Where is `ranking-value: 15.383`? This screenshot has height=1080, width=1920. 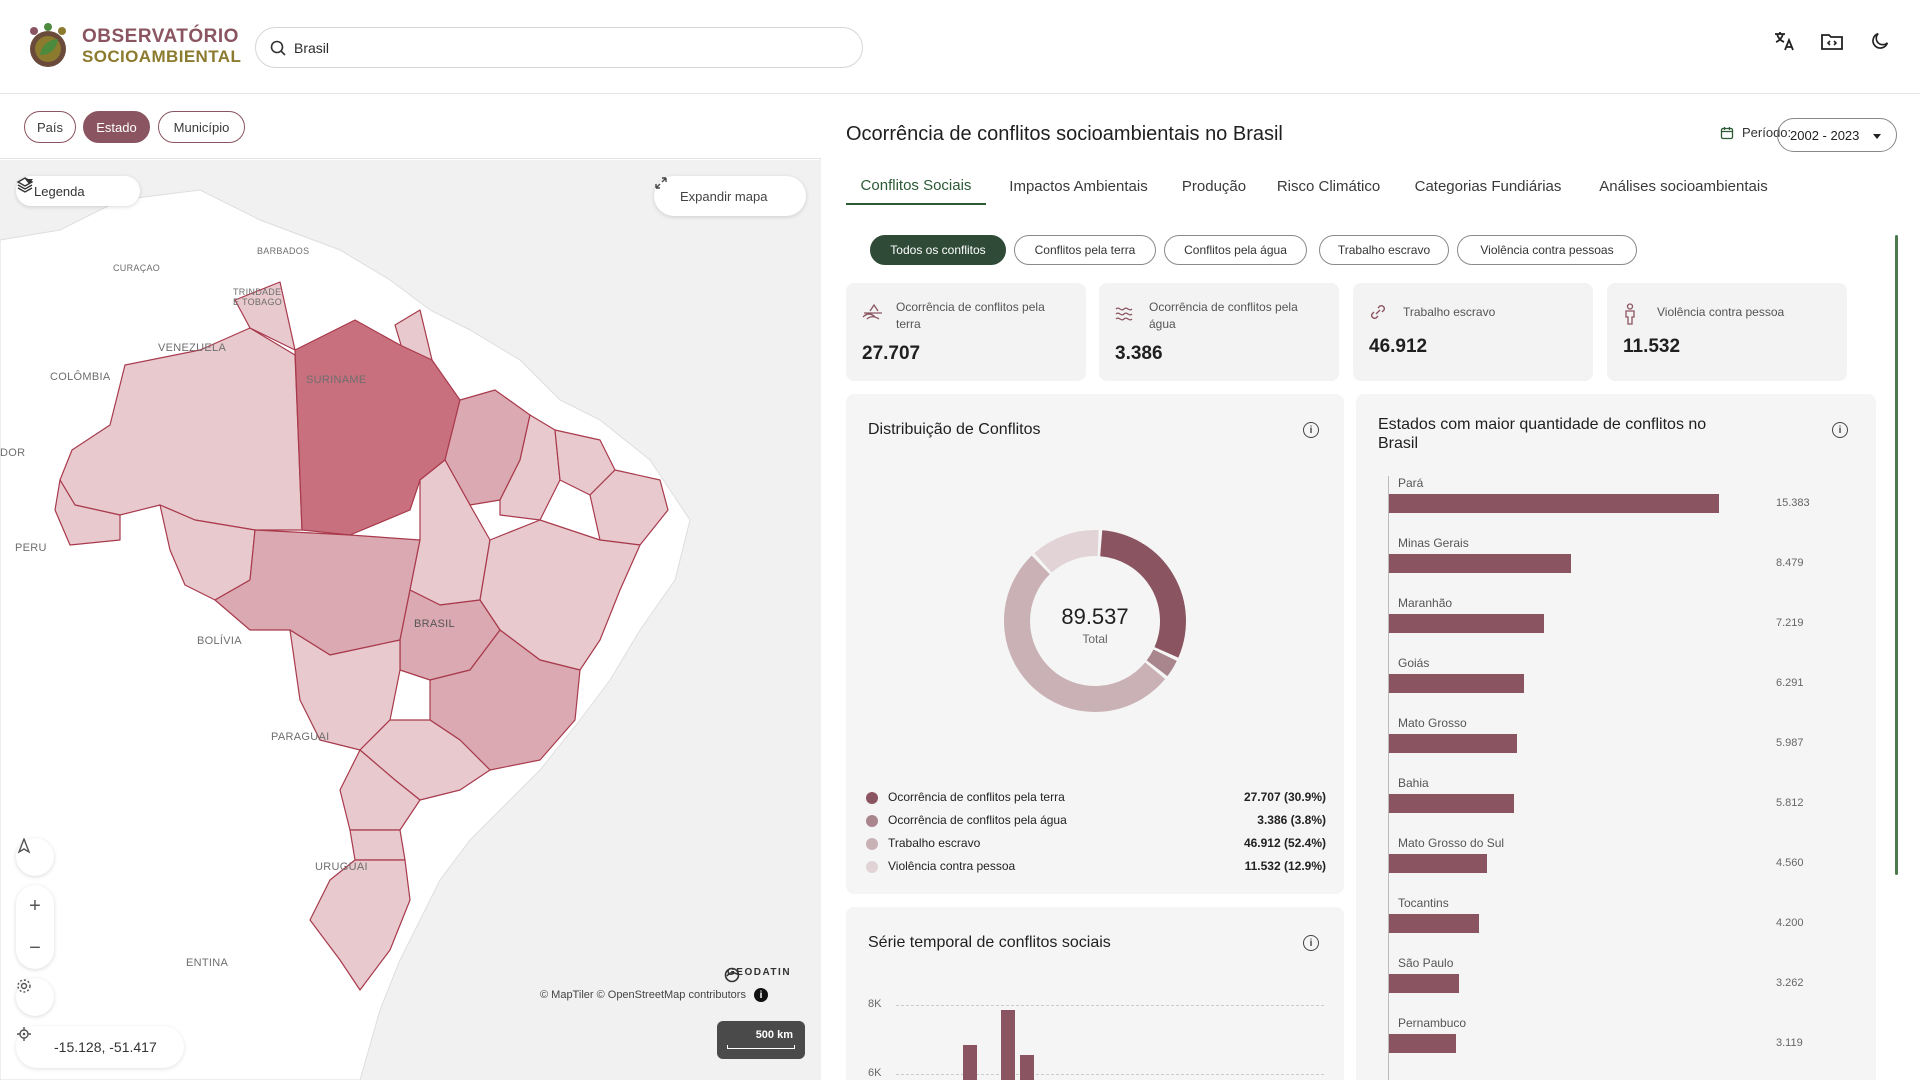 ranking-value: 15.383 is located at coordinates (1793, 503).